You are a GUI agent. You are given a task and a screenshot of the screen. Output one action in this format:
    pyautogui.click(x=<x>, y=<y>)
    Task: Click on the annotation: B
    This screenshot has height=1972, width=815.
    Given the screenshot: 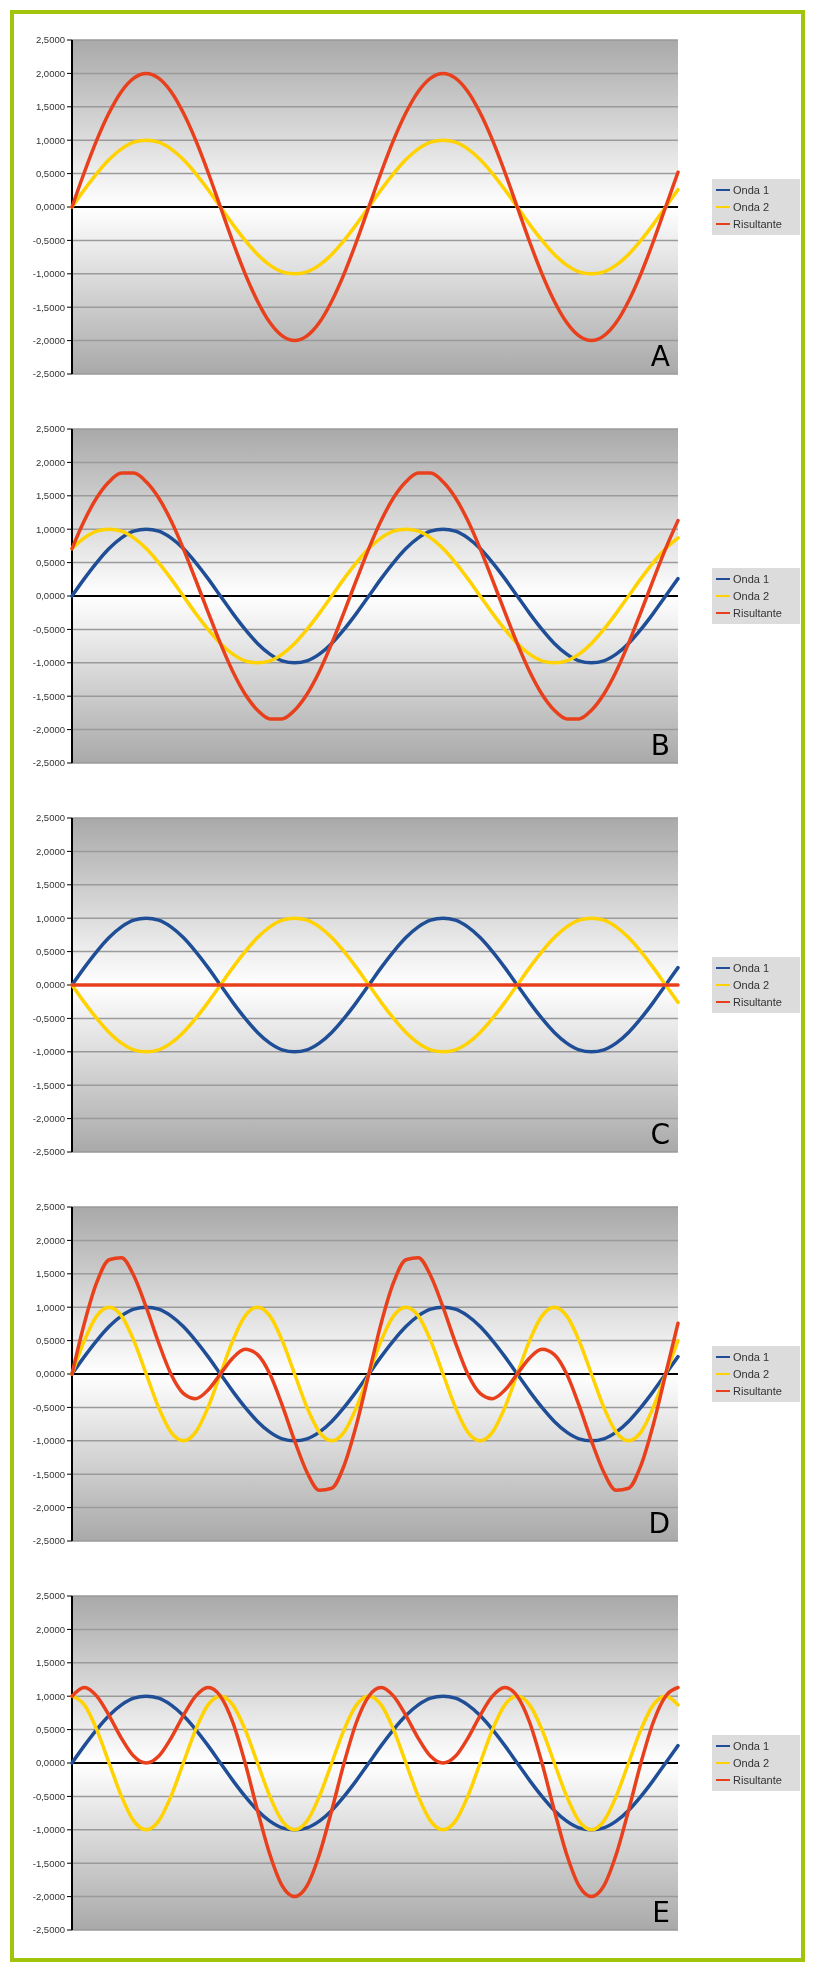 What is the action you would take?
    pyautogui.click(x=660, y=745)
    